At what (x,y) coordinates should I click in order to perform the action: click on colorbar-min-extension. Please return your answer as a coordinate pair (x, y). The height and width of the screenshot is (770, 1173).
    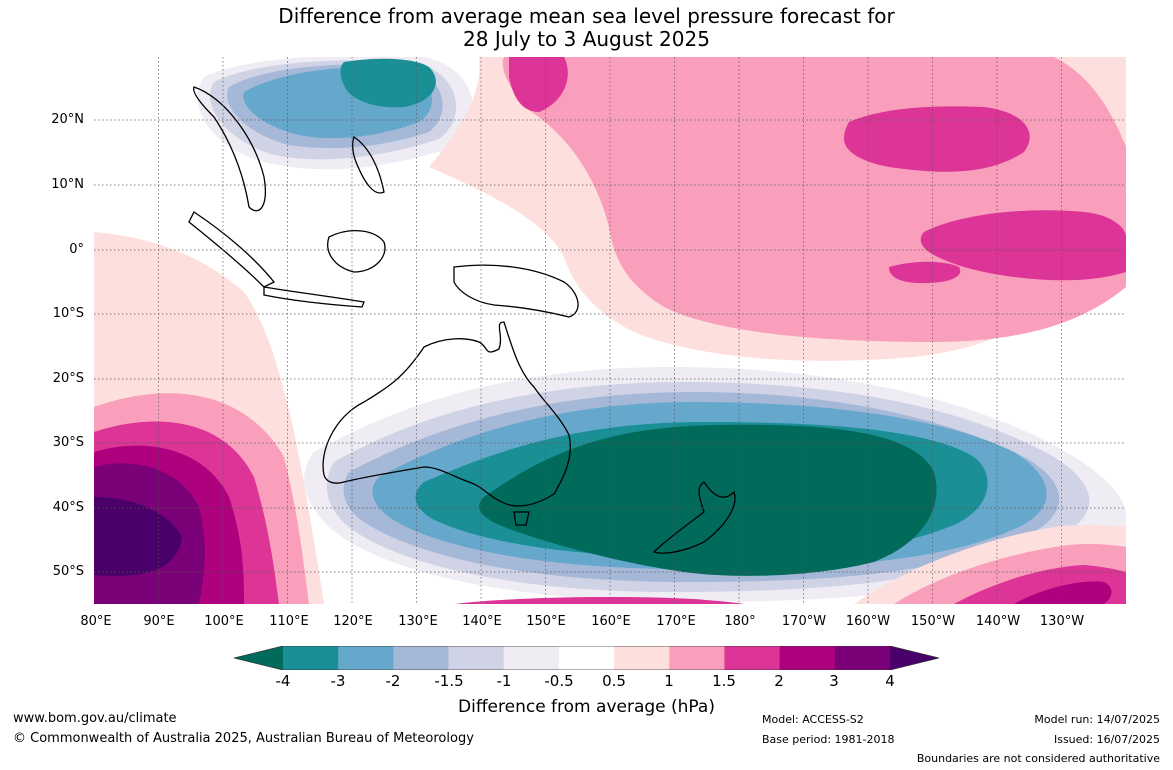
    Looking at the image, I should click on (258, 658).